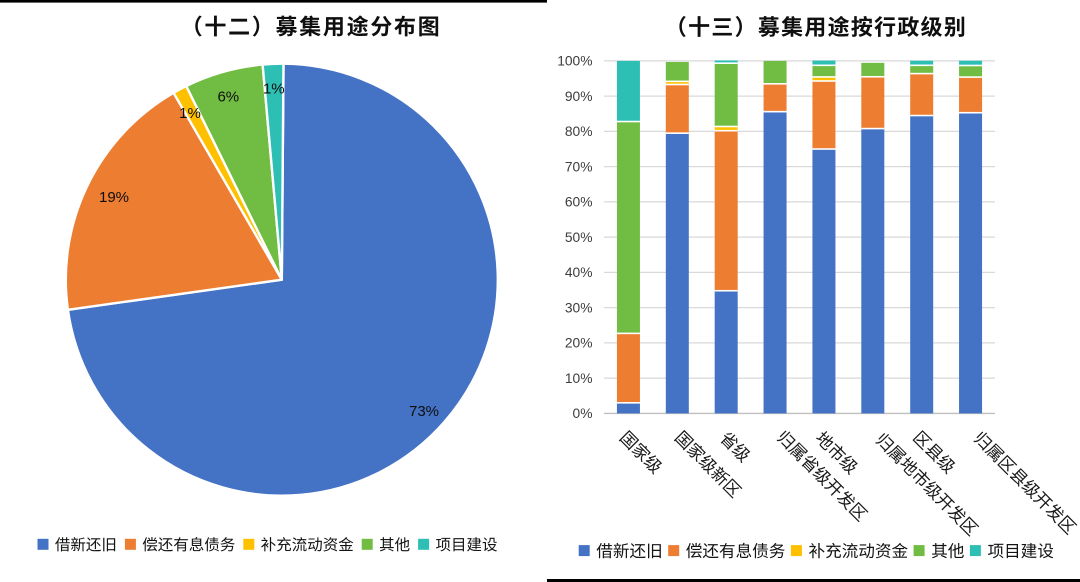 The width and height of the screenshot is (1080, 582). I want to click on svg-text: 90%, so click(579, 96).